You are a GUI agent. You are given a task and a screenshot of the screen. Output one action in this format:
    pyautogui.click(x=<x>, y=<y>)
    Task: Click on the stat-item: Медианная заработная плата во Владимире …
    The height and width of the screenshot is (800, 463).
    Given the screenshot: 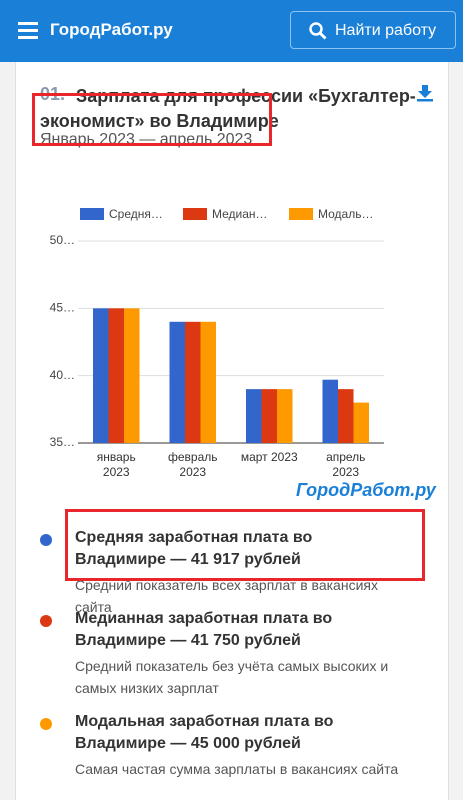 What is the action you would take?
    pyautogui.click(x=225, y=653)
    